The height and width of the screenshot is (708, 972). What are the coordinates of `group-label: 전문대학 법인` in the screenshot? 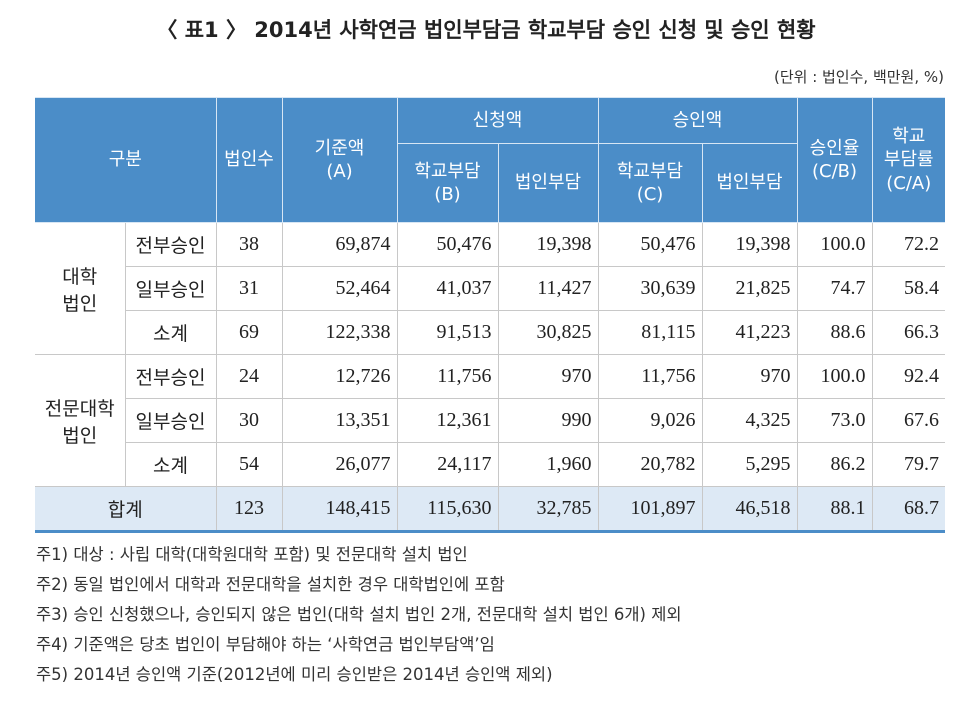 It's located at (80, 420).